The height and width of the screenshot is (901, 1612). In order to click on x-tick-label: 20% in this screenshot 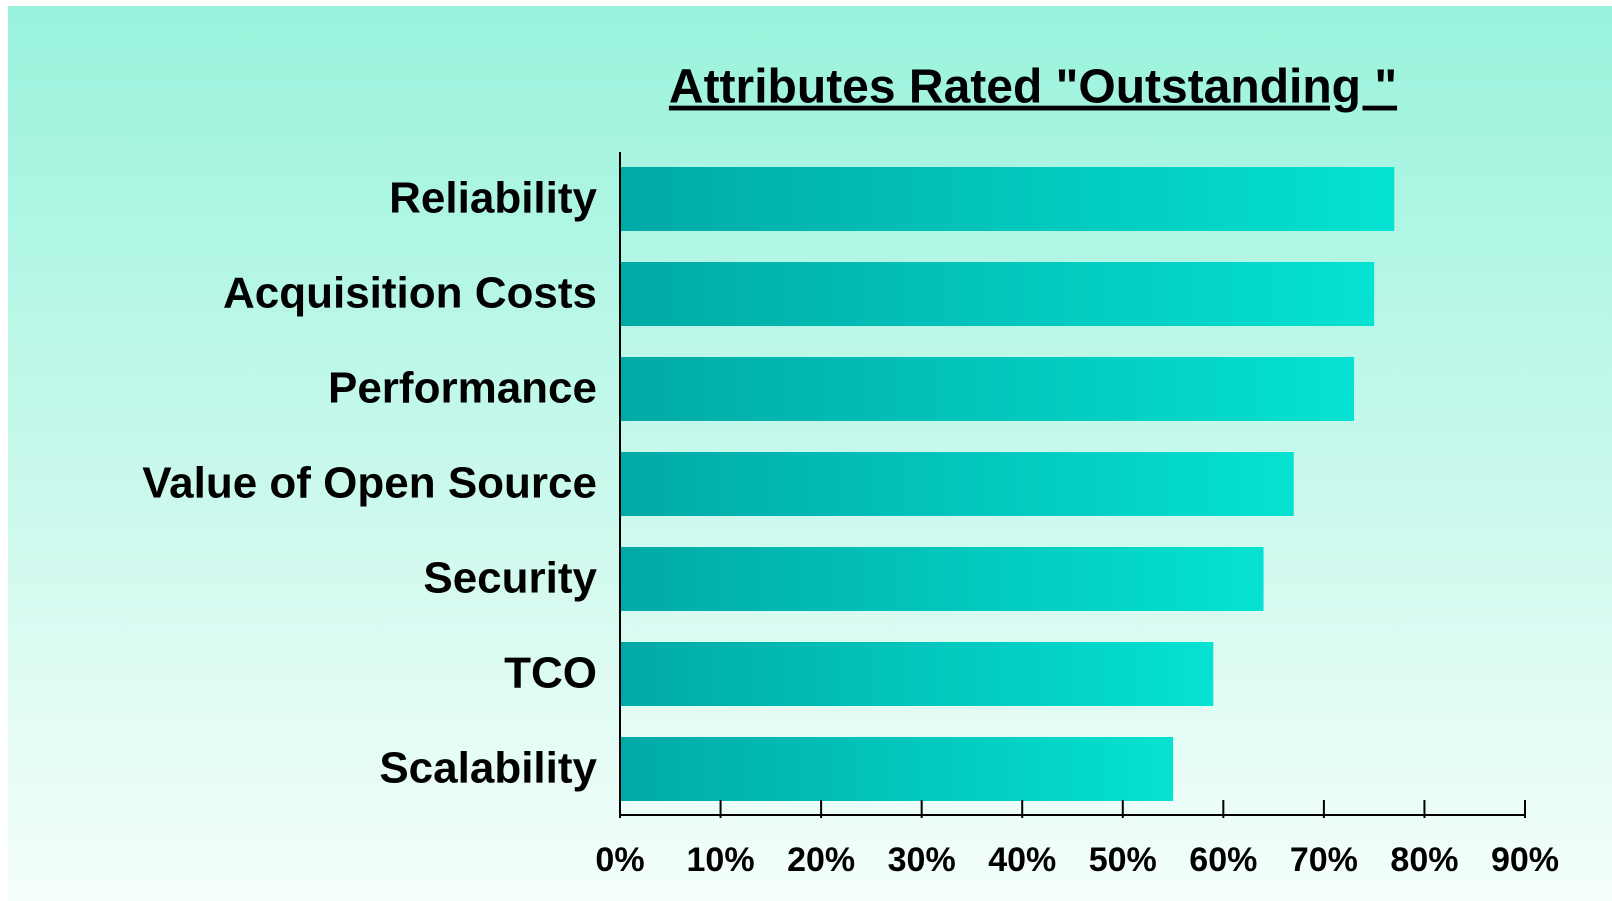, I will do `click(821, 860)`.